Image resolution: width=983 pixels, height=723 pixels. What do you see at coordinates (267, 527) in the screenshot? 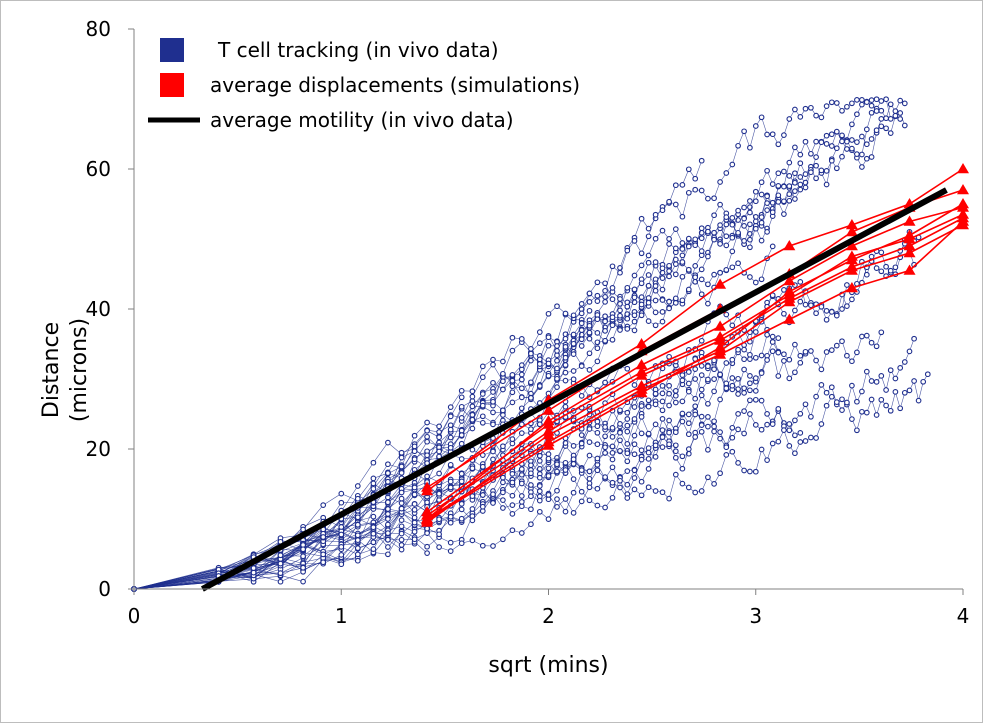
I see `tcell-track-line` at bounding box center [267, 527].